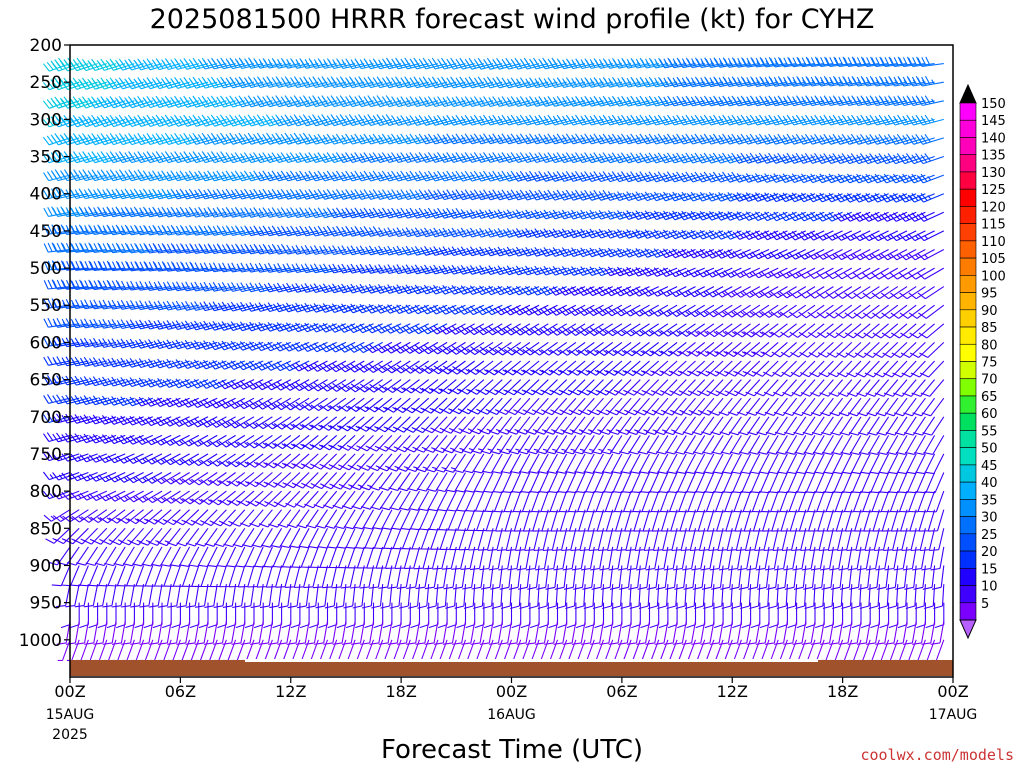  Describe the element at coordinates (46, 455) in the screenshot. I see `y-tick-label: 750` at that location.